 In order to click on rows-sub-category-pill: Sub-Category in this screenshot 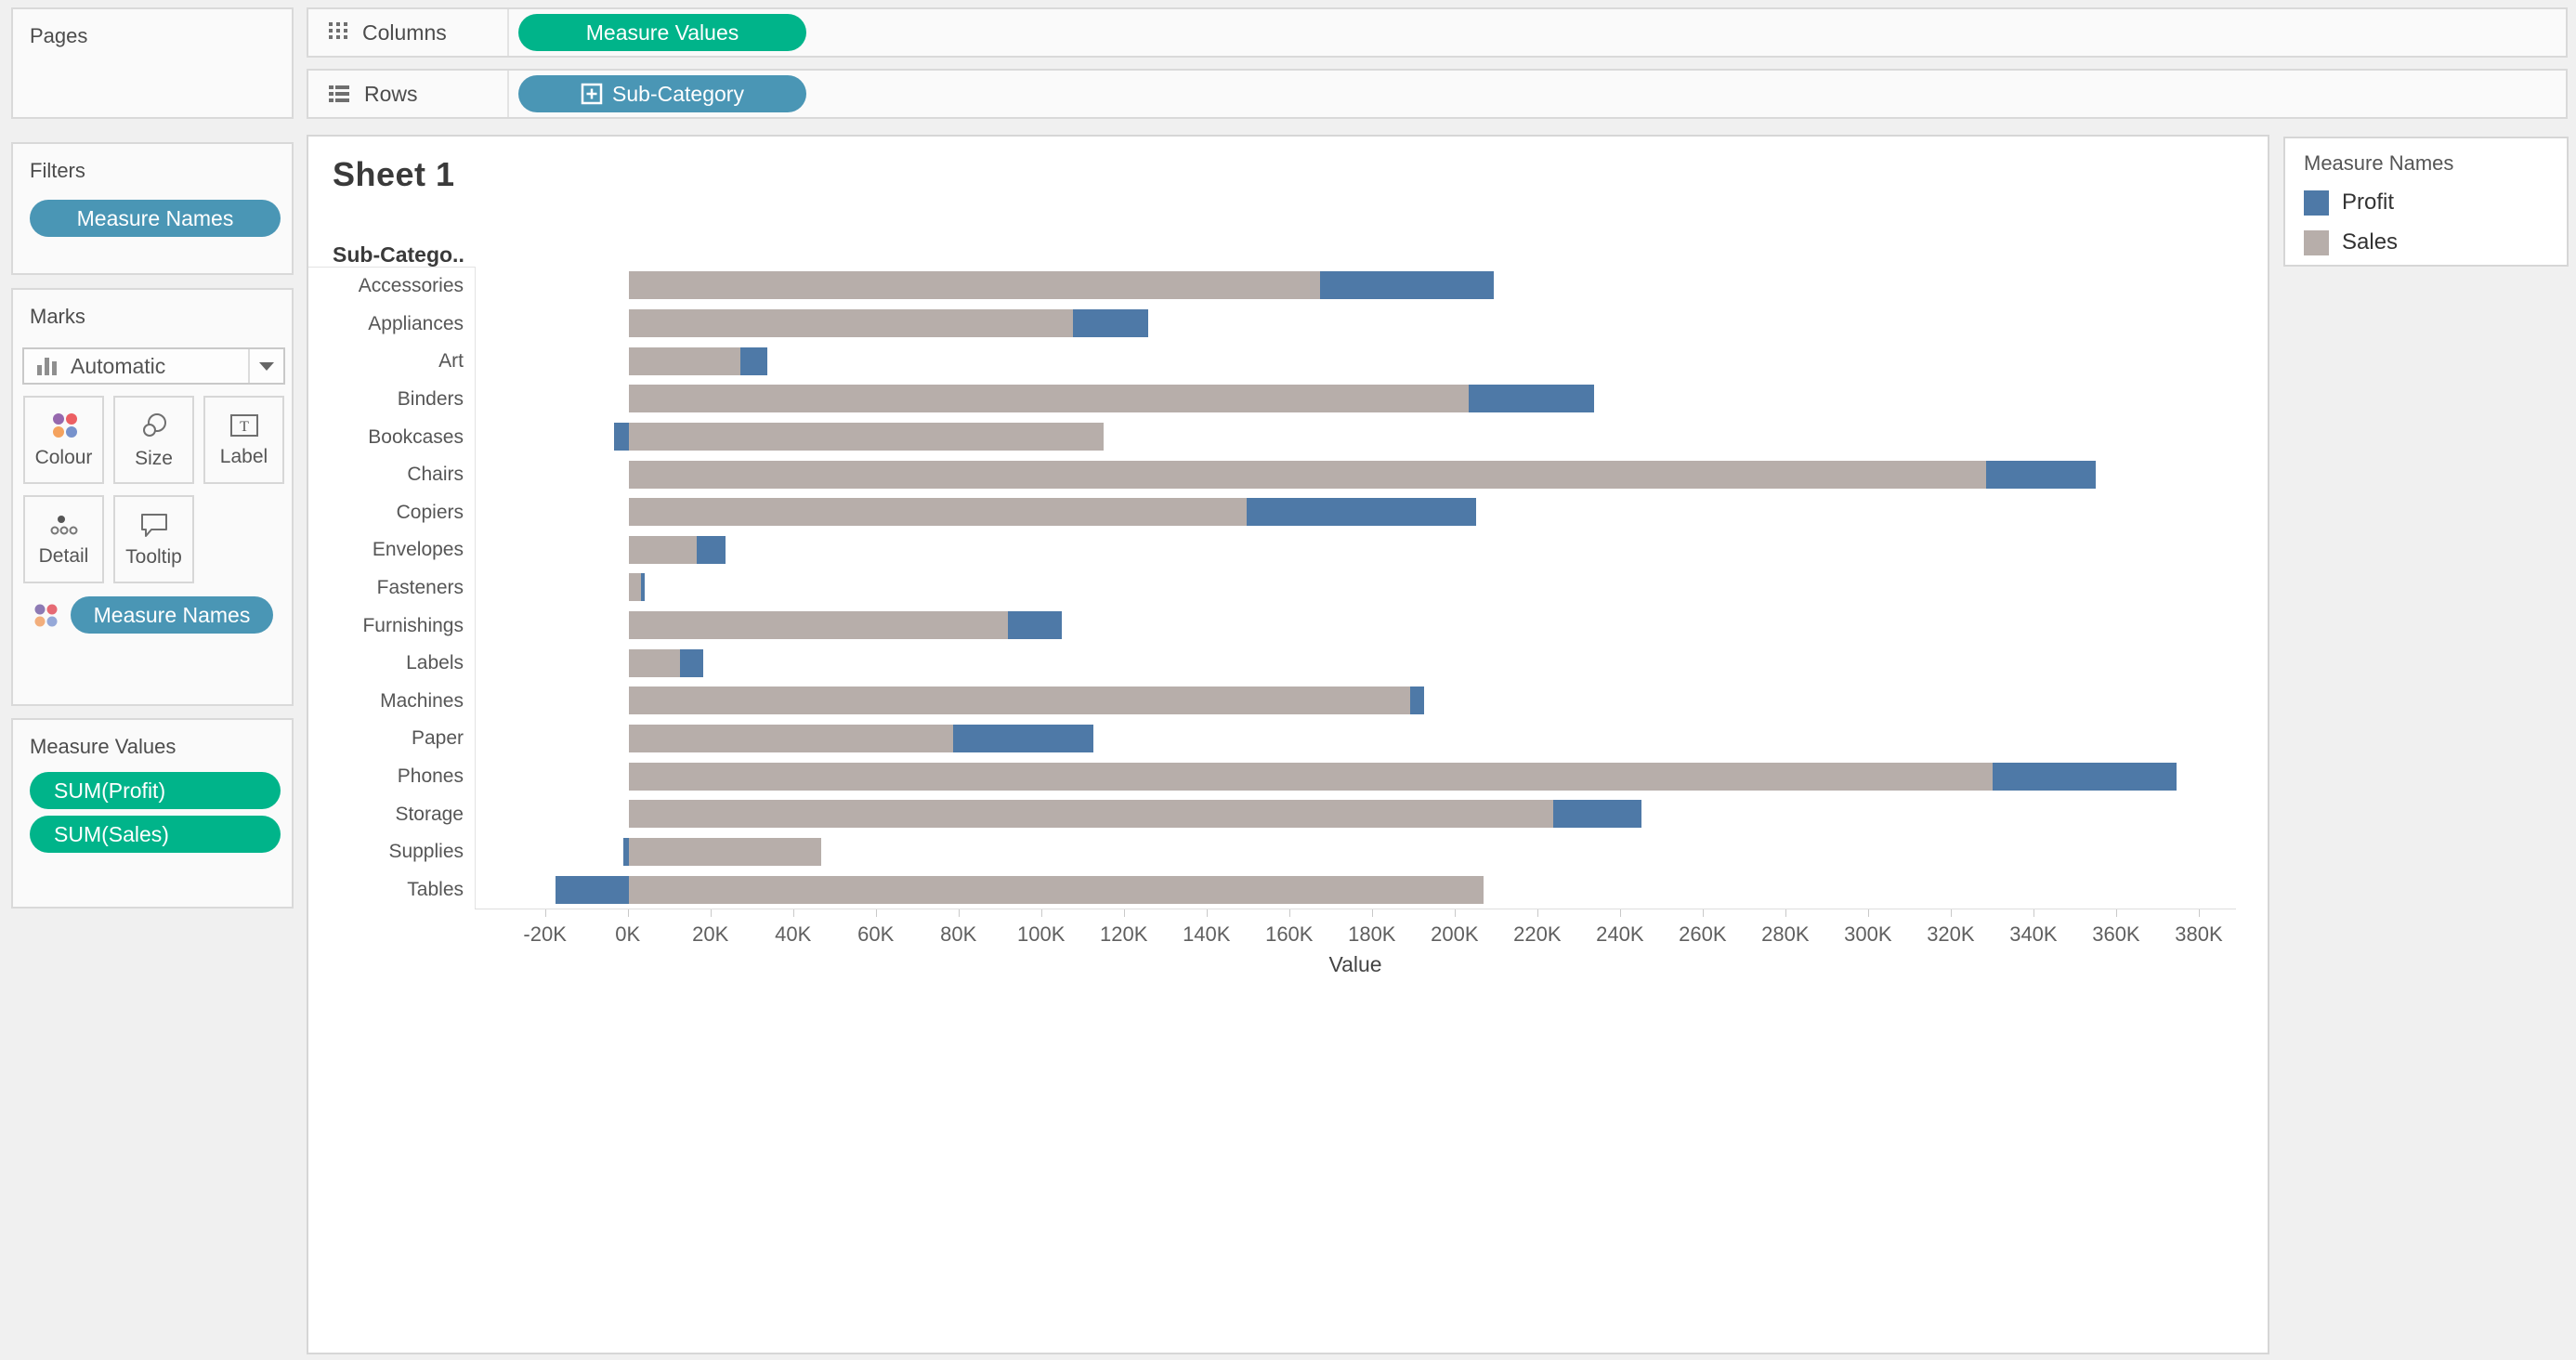, I will do `click(662, 93)`.